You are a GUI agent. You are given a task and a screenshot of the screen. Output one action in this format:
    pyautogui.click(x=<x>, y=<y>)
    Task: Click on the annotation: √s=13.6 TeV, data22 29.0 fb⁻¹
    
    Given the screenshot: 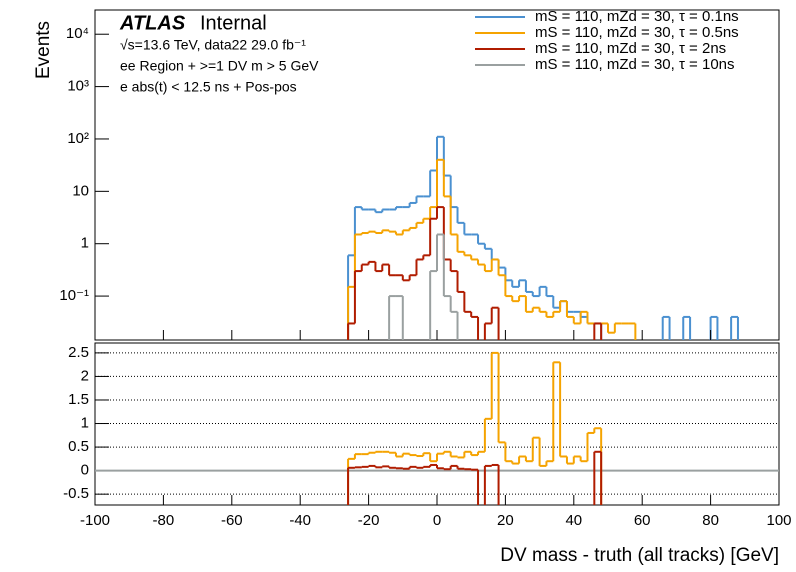 What is the action you would take?
    pyautogui.click(x=213, y=45)
    